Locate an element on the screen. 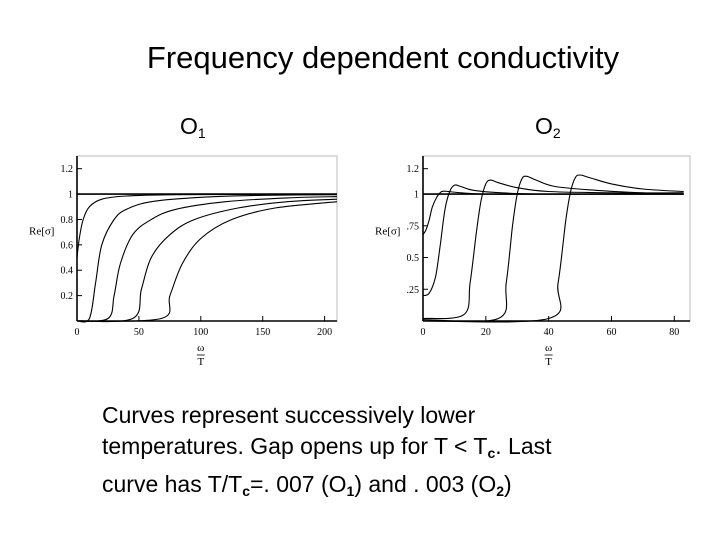  caption-line-3-c: ) and . 003 (O is located at coordinates (425, 484).